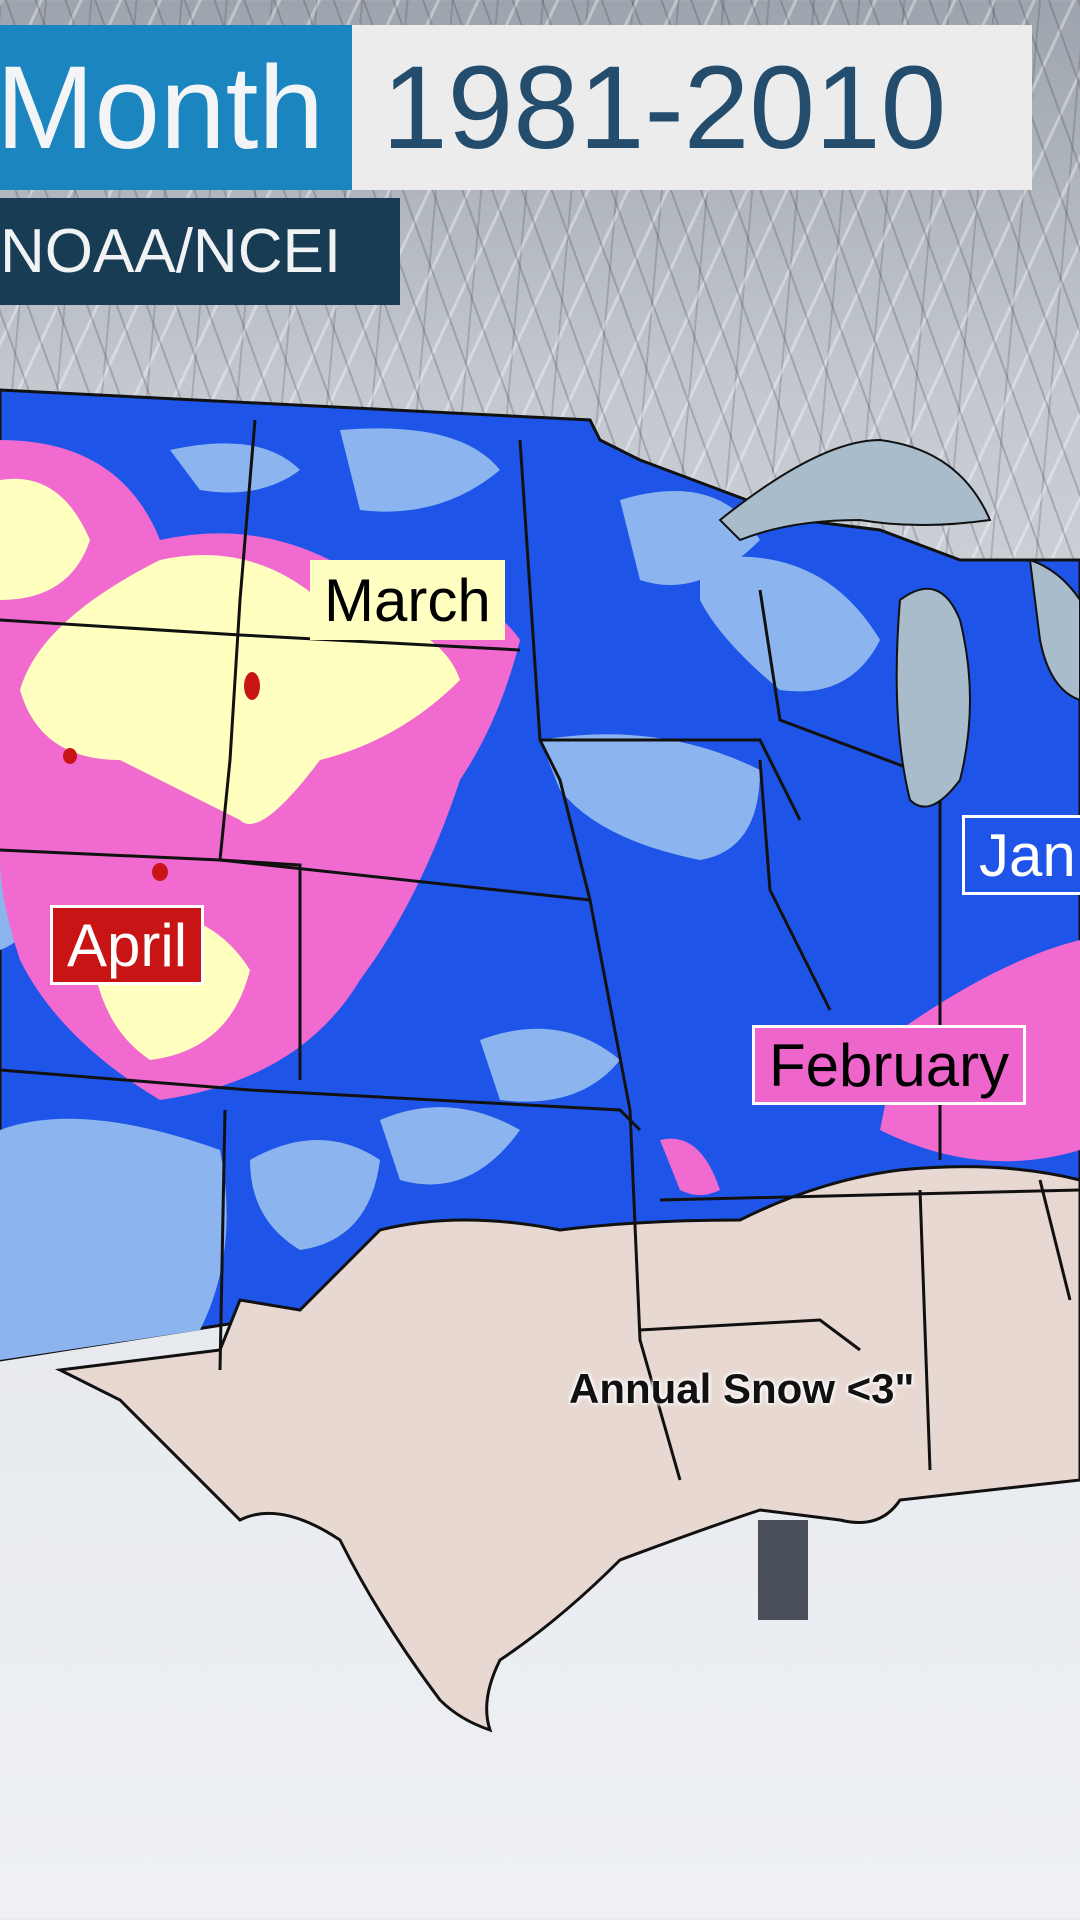 The image size is (1080, 1920). Describe the element at coordinates (161, 776) in the screenshot. I see `region-april` at that location.